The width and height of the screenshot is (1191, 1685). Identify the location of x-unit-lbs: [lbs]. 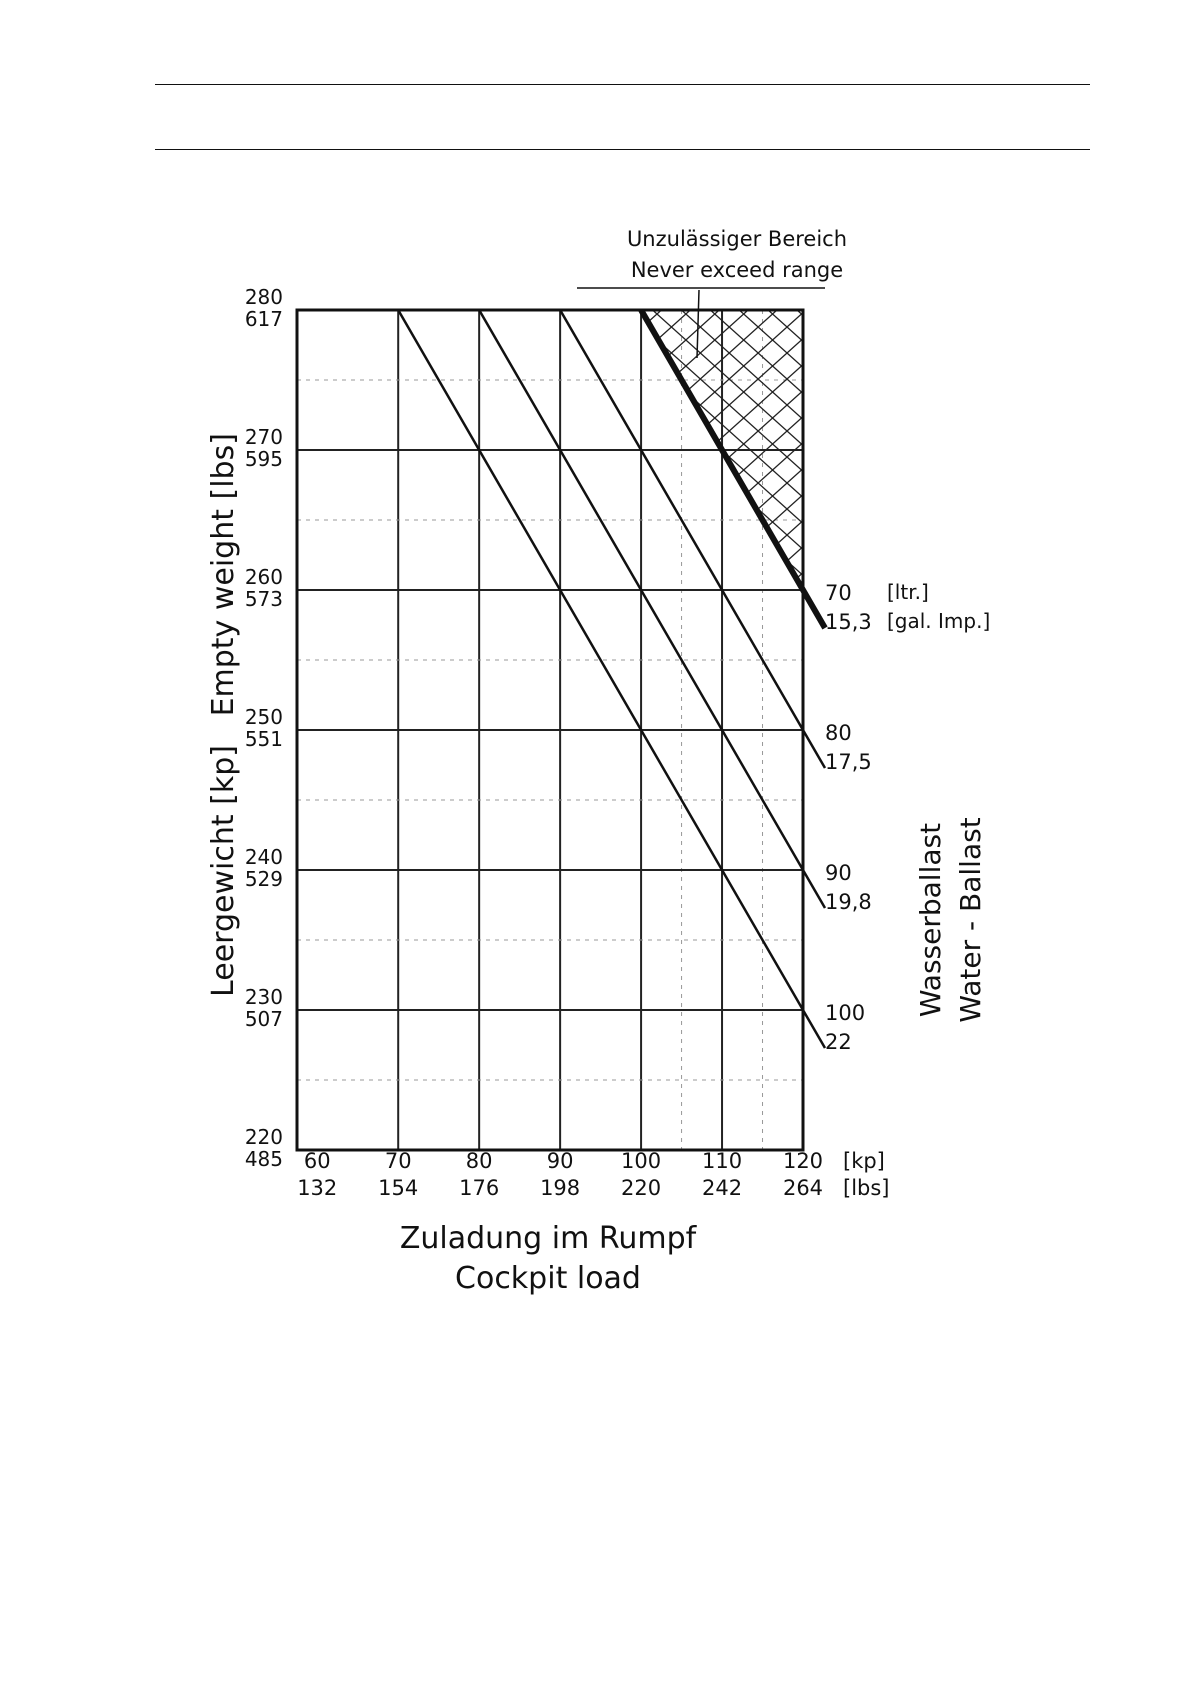
(866, 1188).